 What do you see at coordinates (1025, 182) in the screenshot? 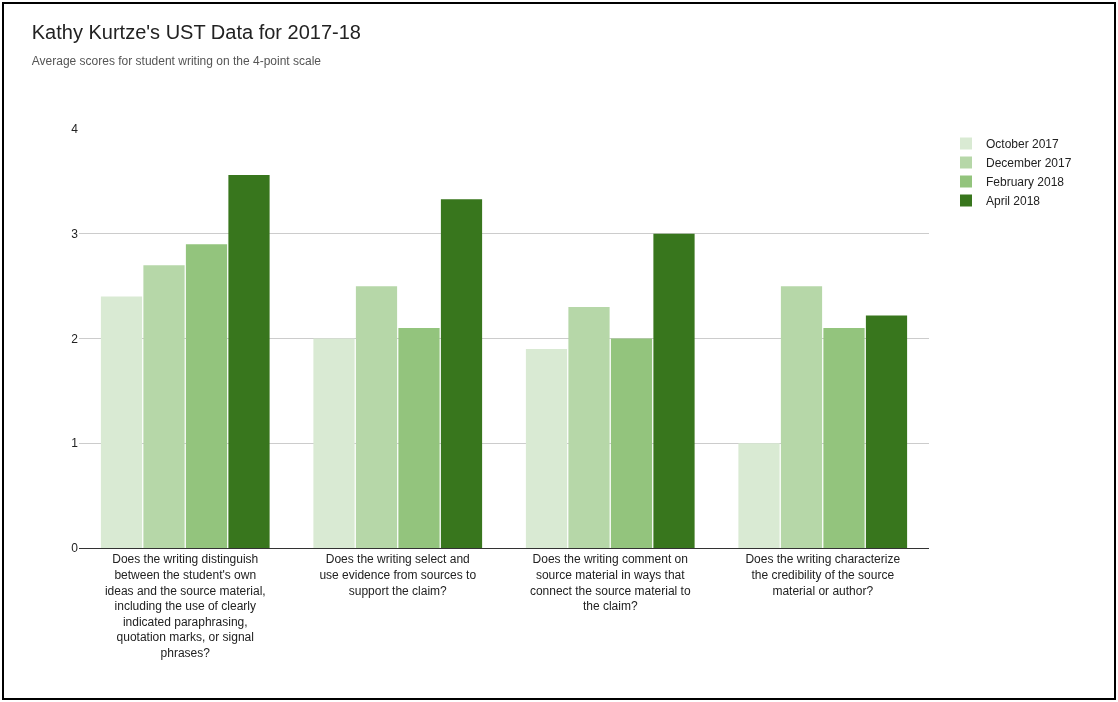
I see `legend-label: February 2018` at bounding box center [1025, 182].